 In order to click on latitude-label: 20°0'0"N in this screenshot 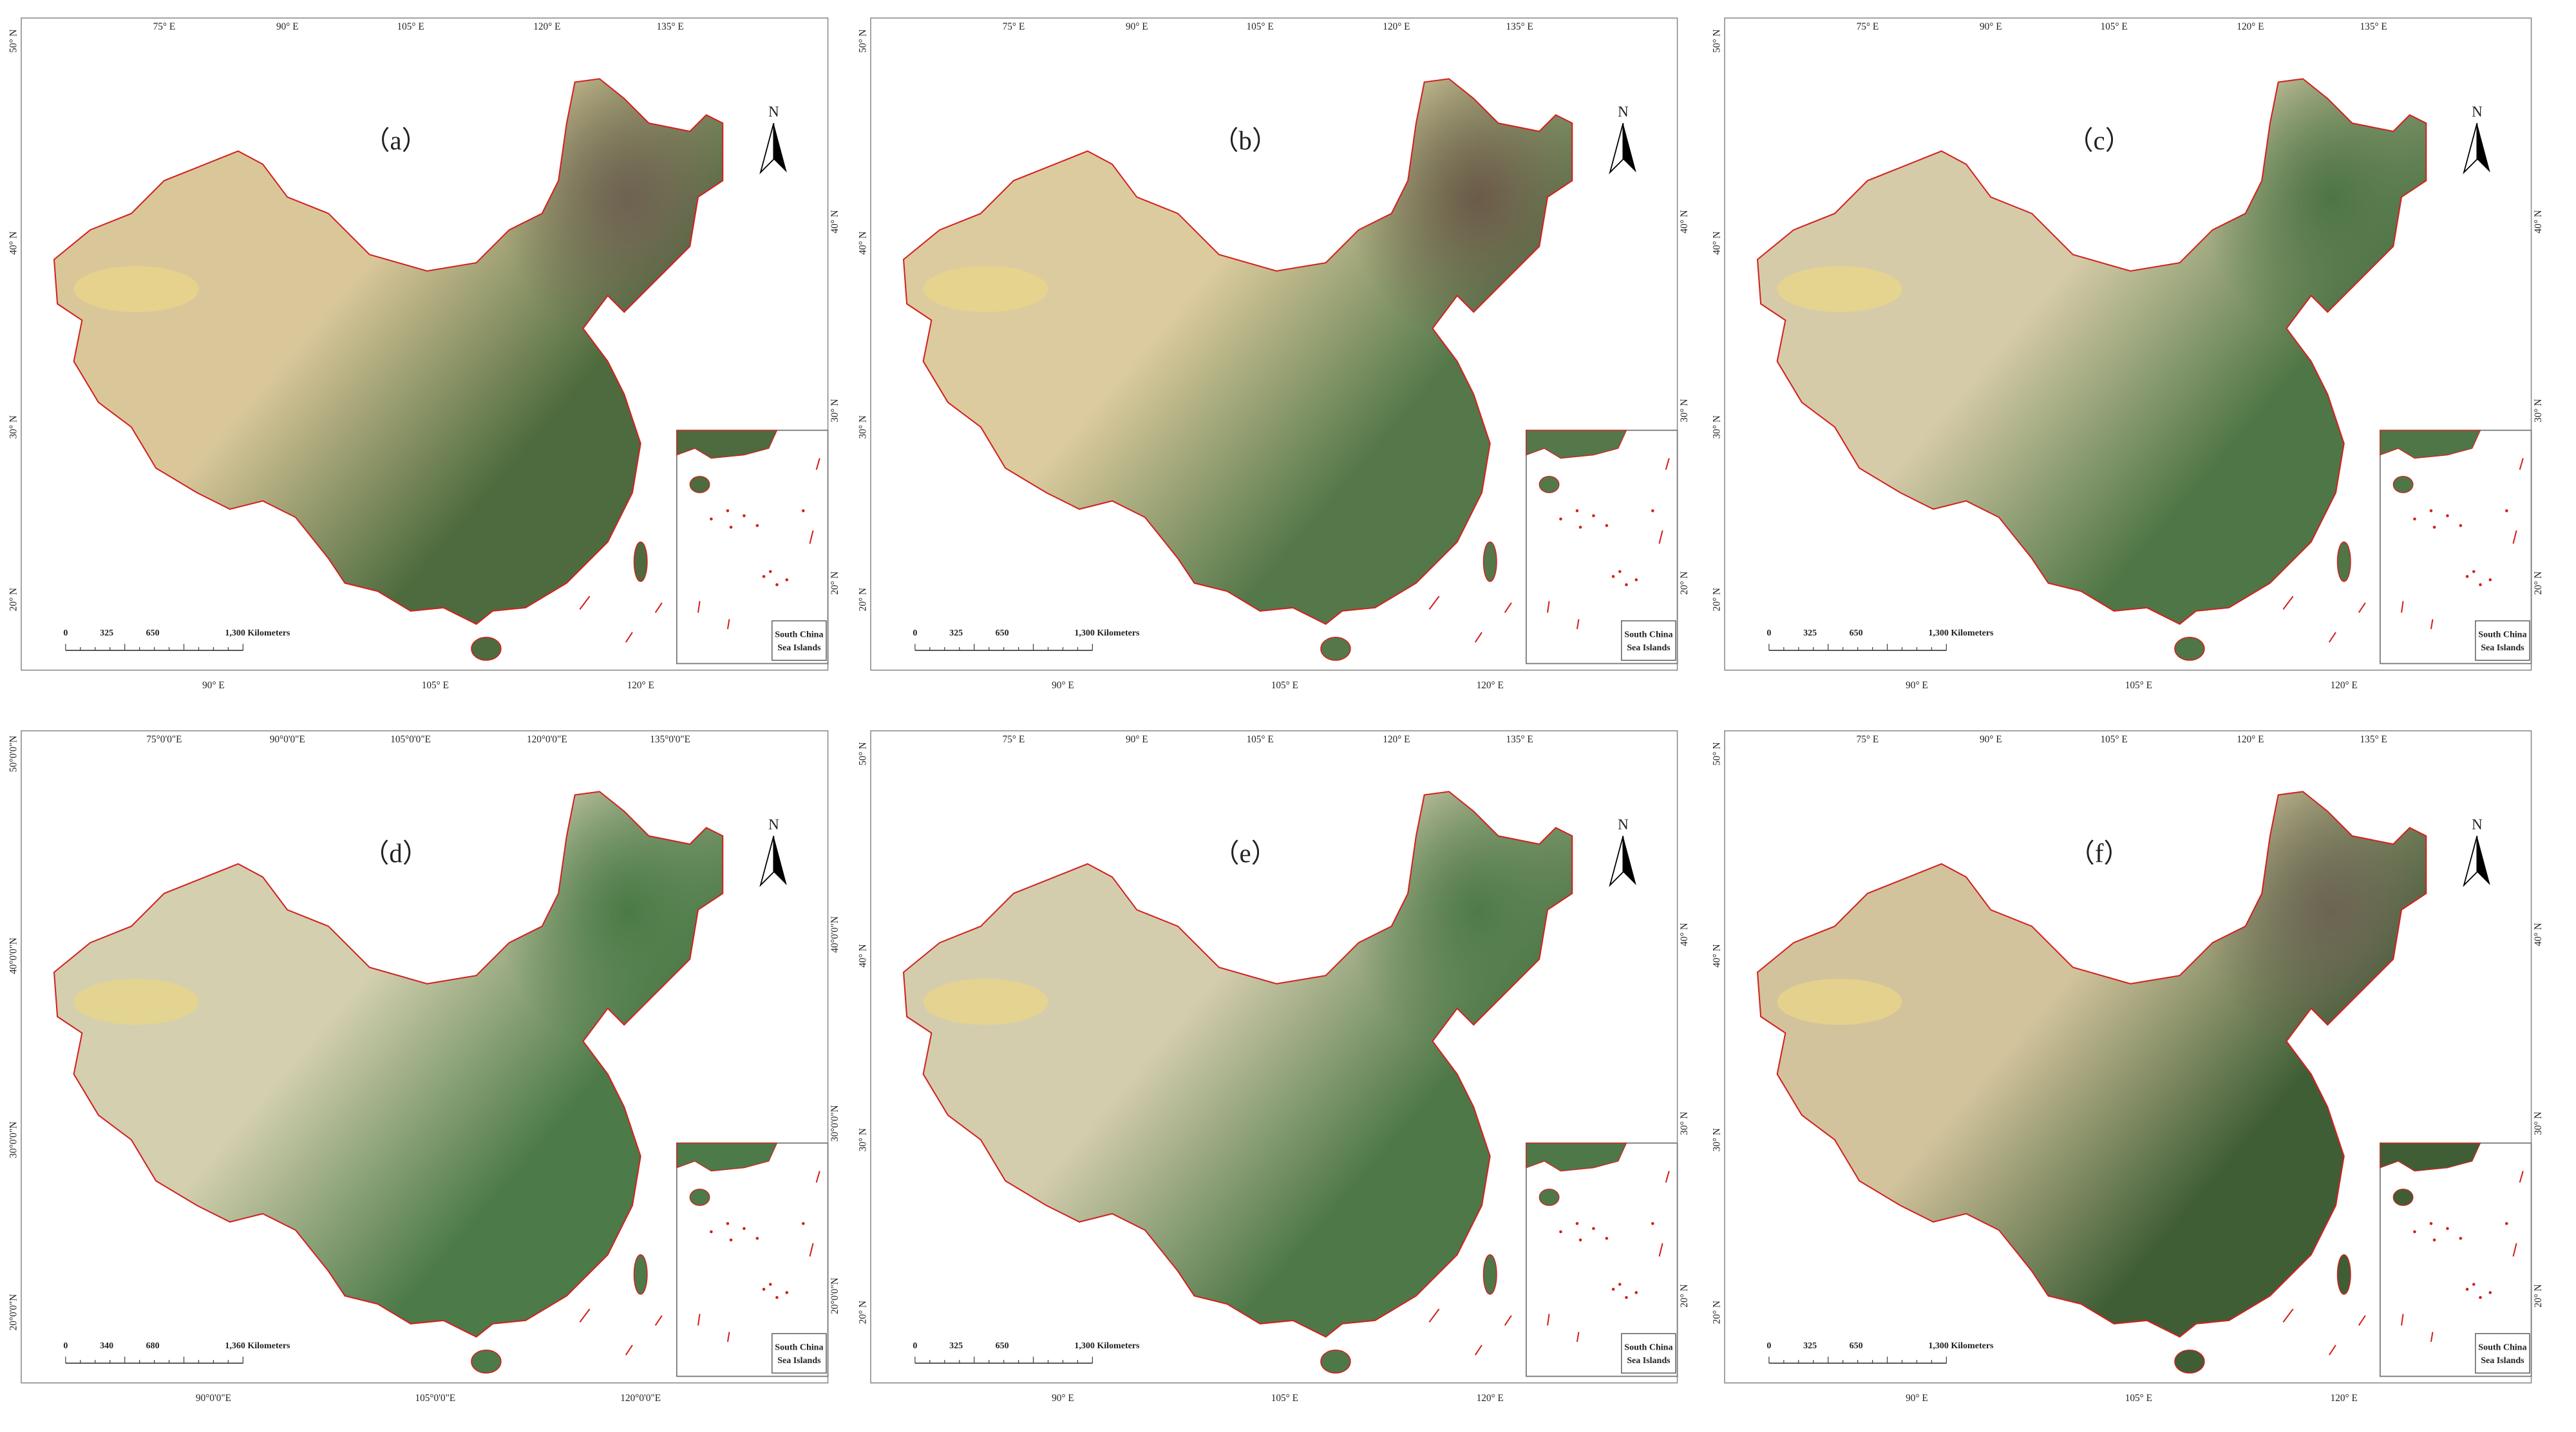, I will do `click(835, 1295)`.